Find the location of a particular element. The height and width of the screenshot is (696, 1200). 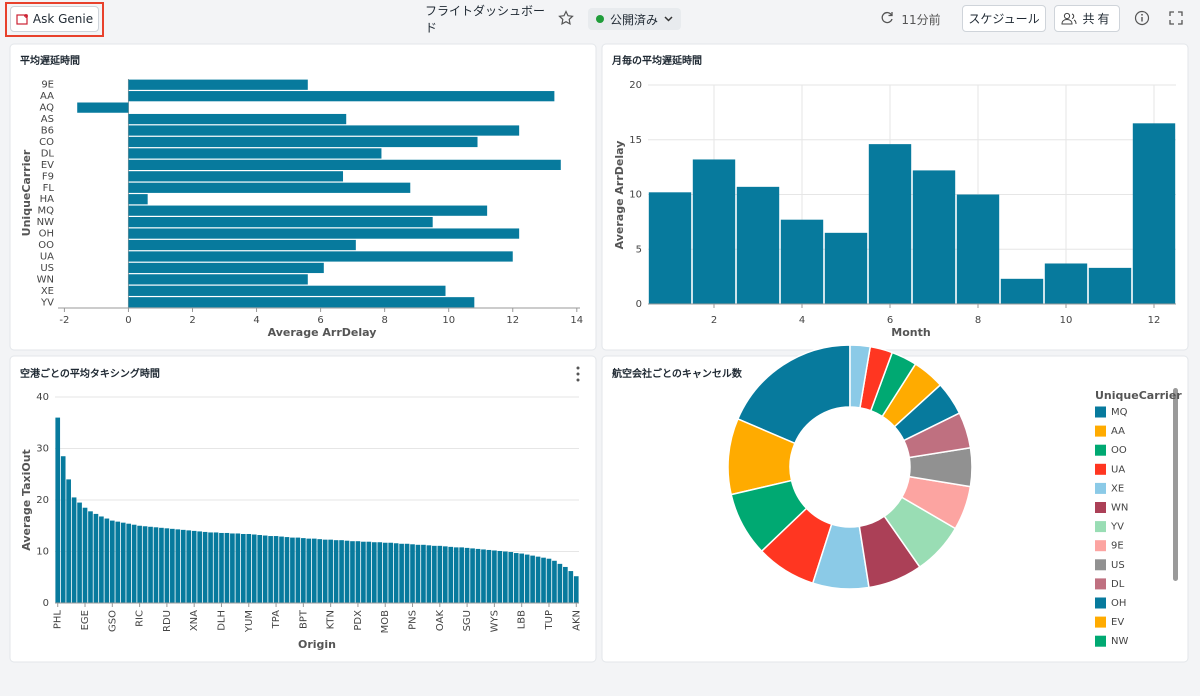

ask-genie-label: Ask Genie is located at coordinates (63, 19).